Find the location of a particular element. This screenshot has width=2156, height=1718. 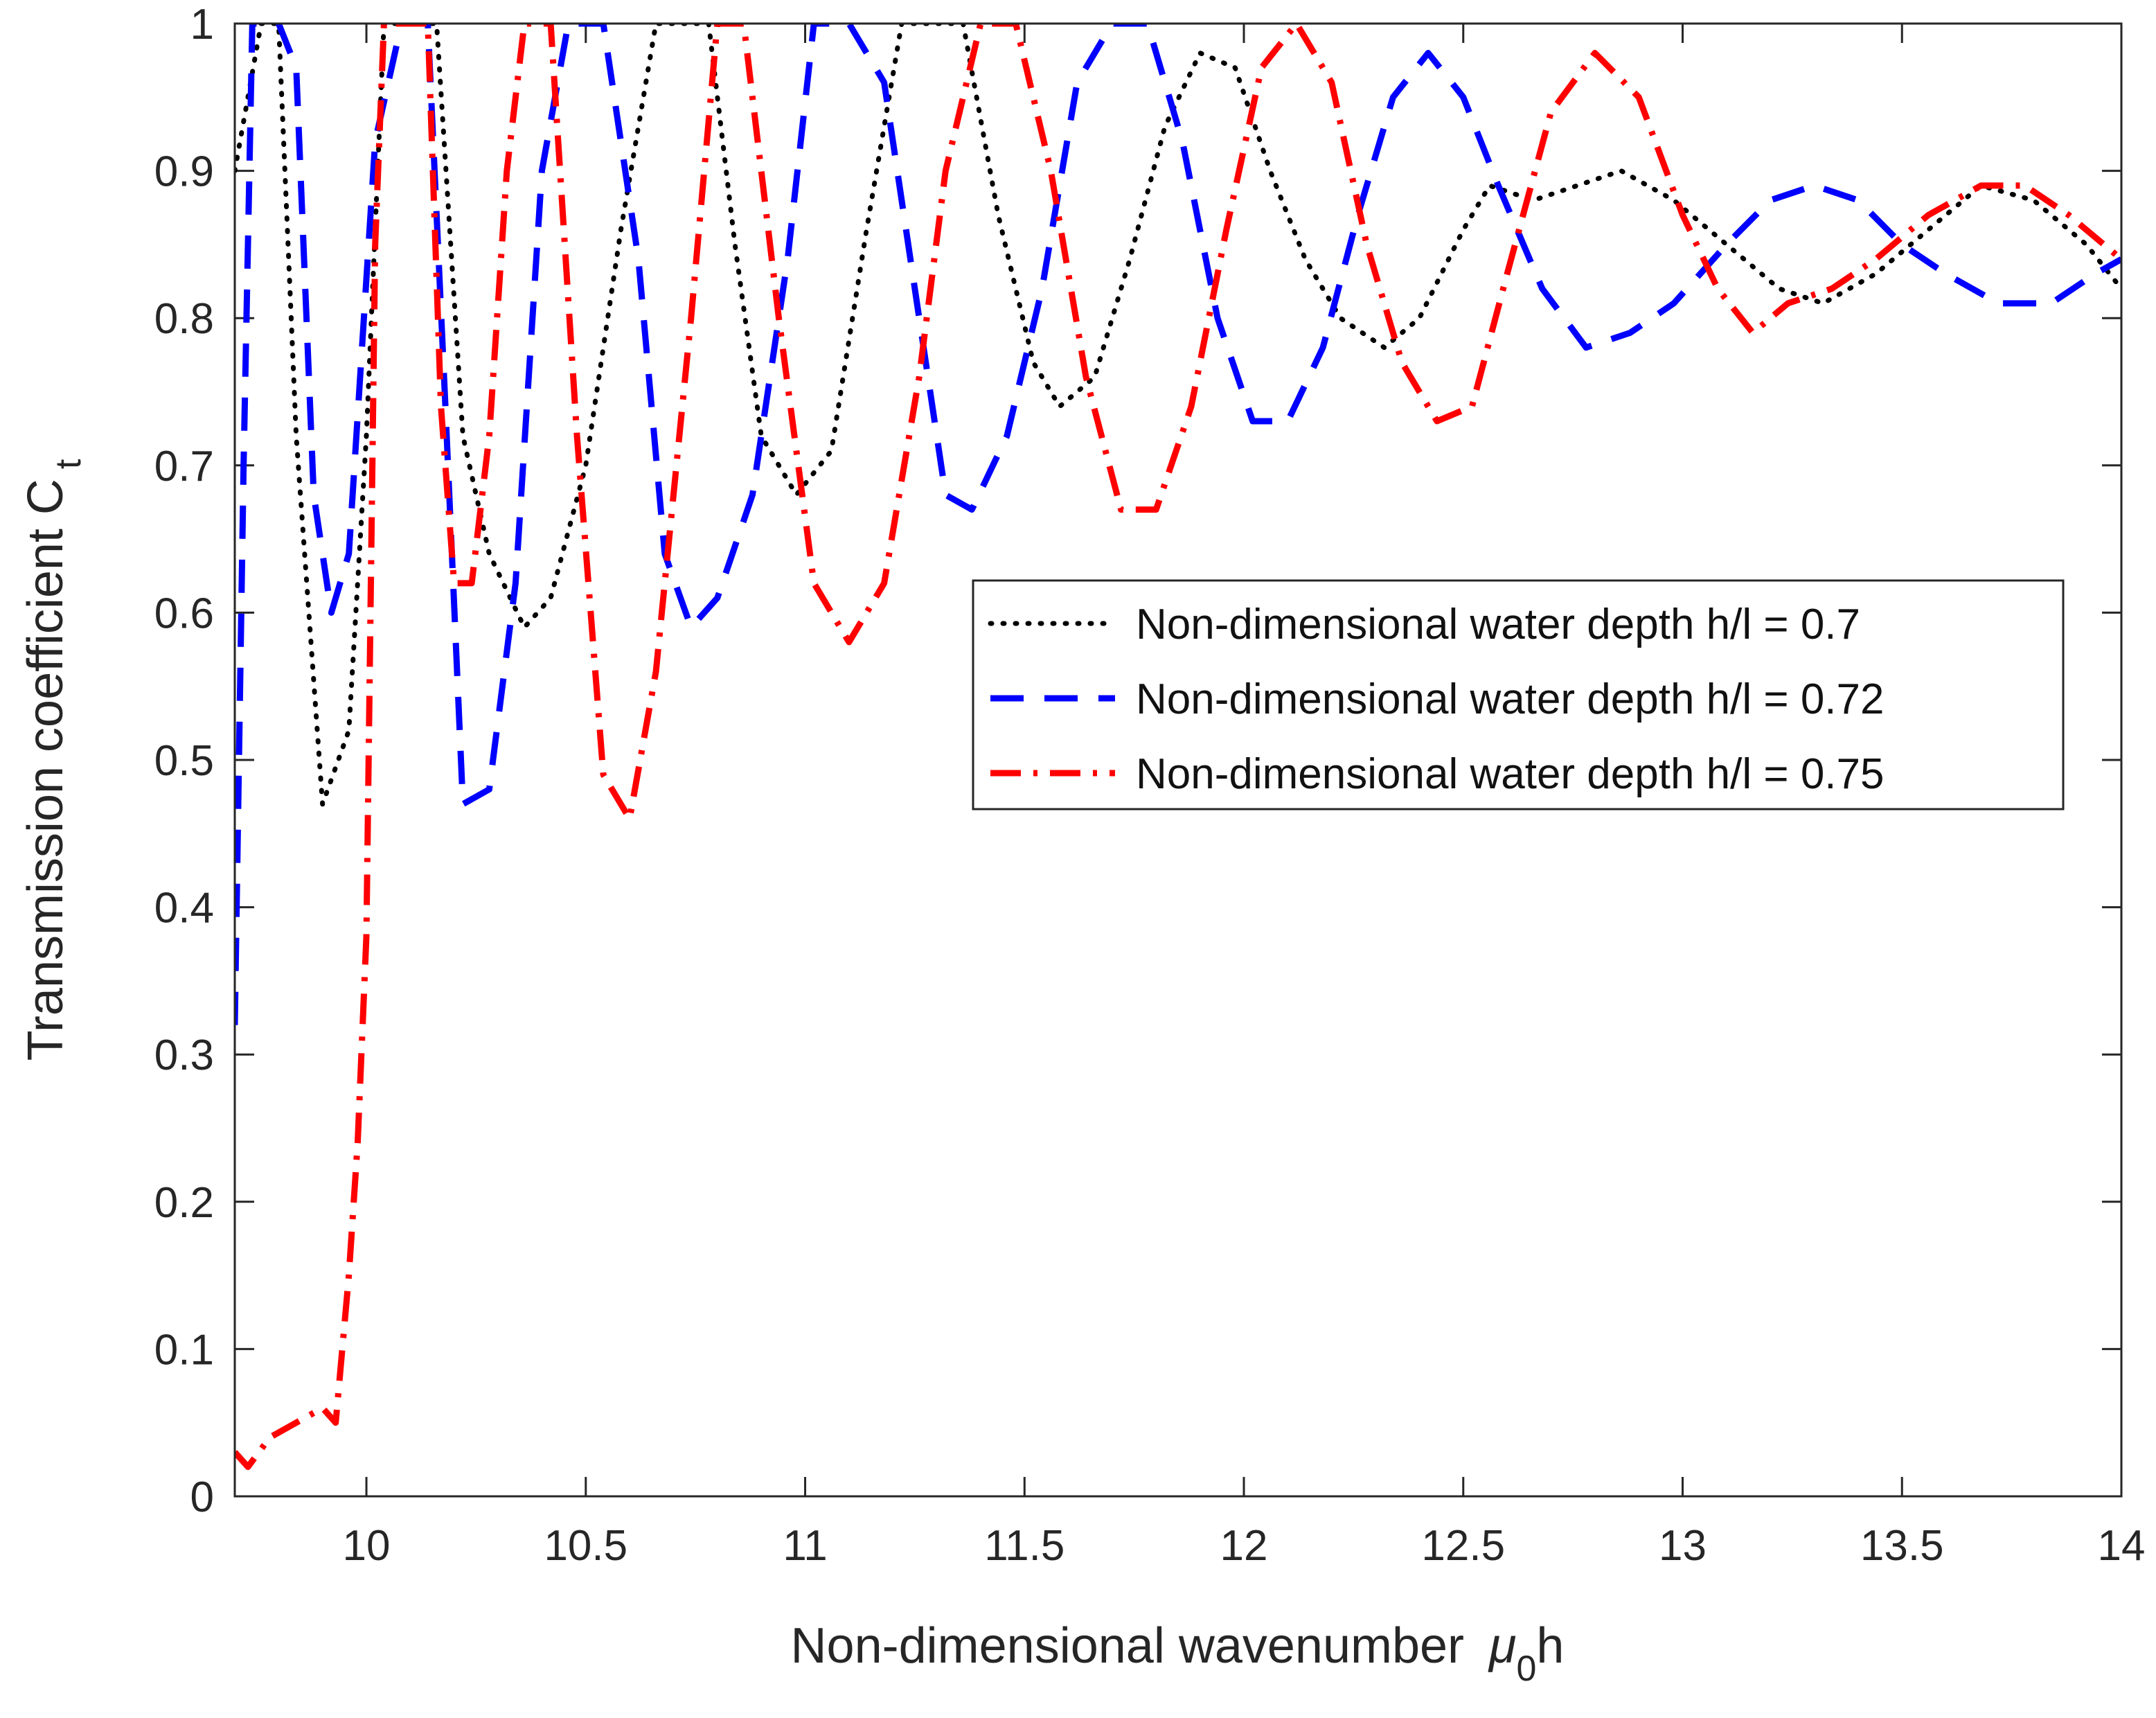

y-axis-title: Transmission coefficient C t is located at coordinates (53, 760).